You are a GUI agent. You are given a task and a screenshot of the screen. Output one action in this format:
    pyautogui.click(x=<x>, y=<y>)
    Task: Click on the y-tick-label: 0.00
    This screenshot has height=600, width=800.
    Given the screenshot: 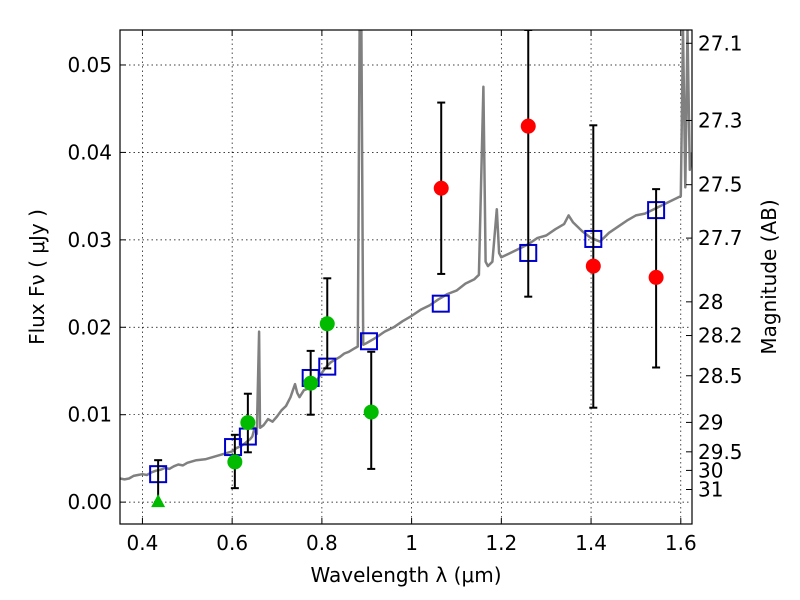 What is the action you would take?
    pyautogui.click(x=89, y=502)
    